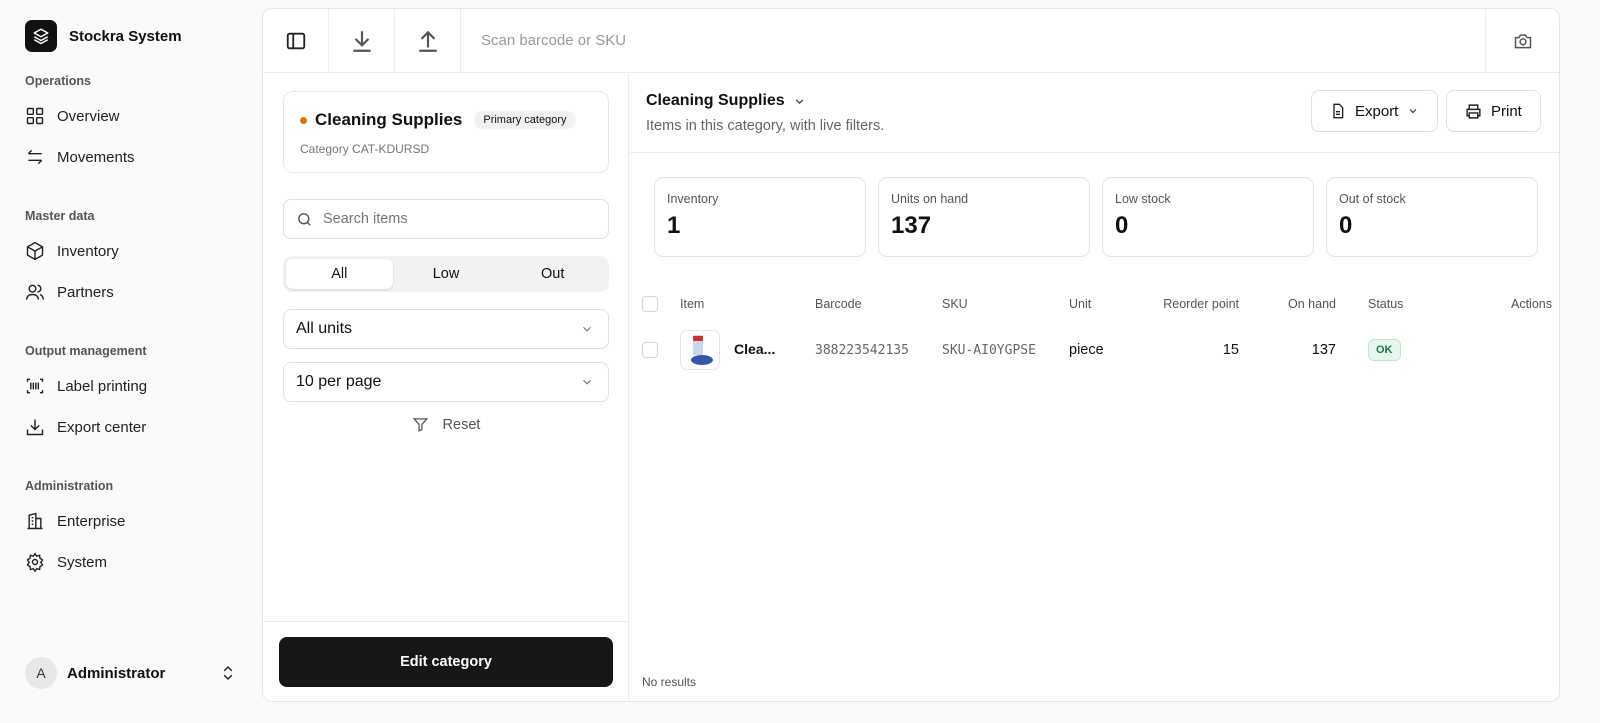 This screenshot has width=1600, height=723. Describe the element at coordinates (1312, 304) in the screenshot. I see `col-on-hand: On hand` at that location.